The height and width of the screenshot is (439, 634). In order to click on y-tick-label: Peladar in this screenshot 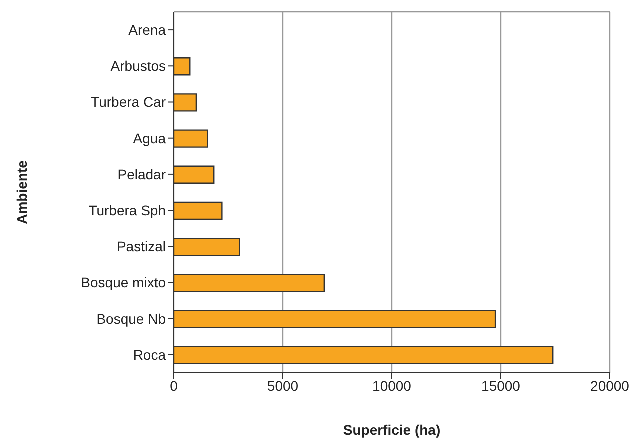, I will do `click(142, 174)`.